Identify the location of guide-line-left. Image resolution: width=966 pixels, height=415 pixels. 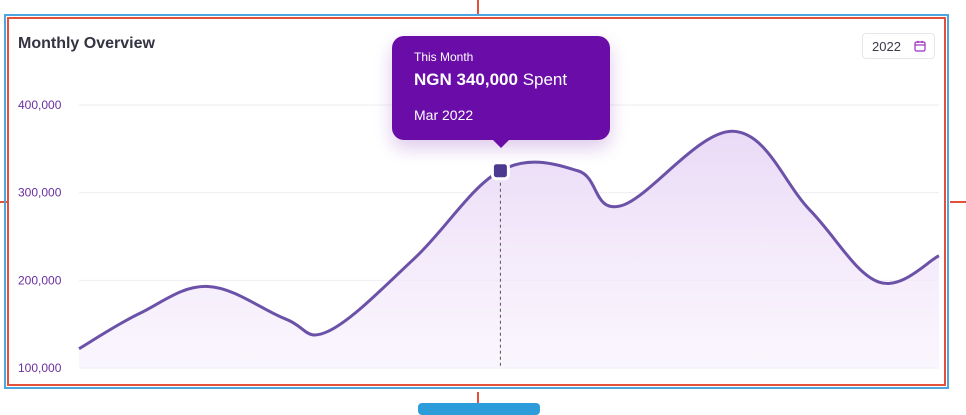
(3, 202).